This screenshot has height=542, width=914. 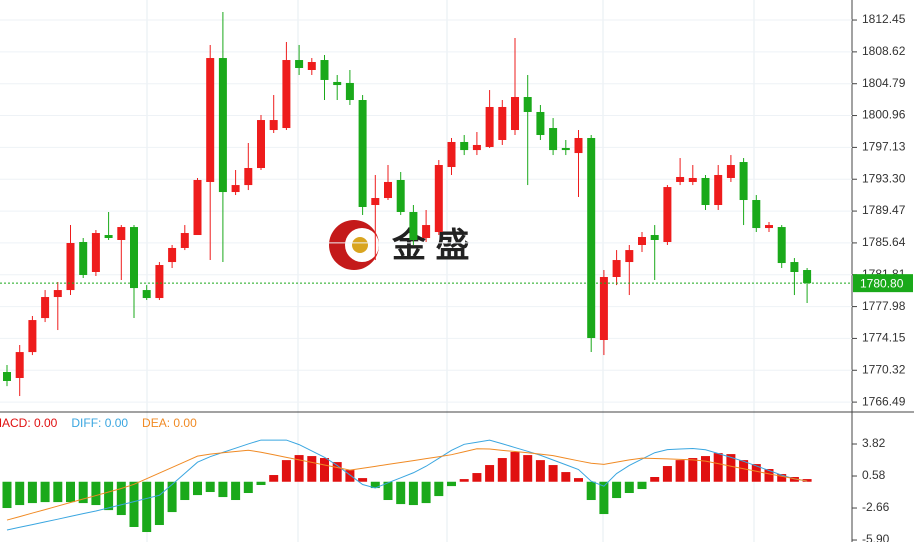 I want to click on y-tick-label: 1793.30, so click(x=884, y=178).